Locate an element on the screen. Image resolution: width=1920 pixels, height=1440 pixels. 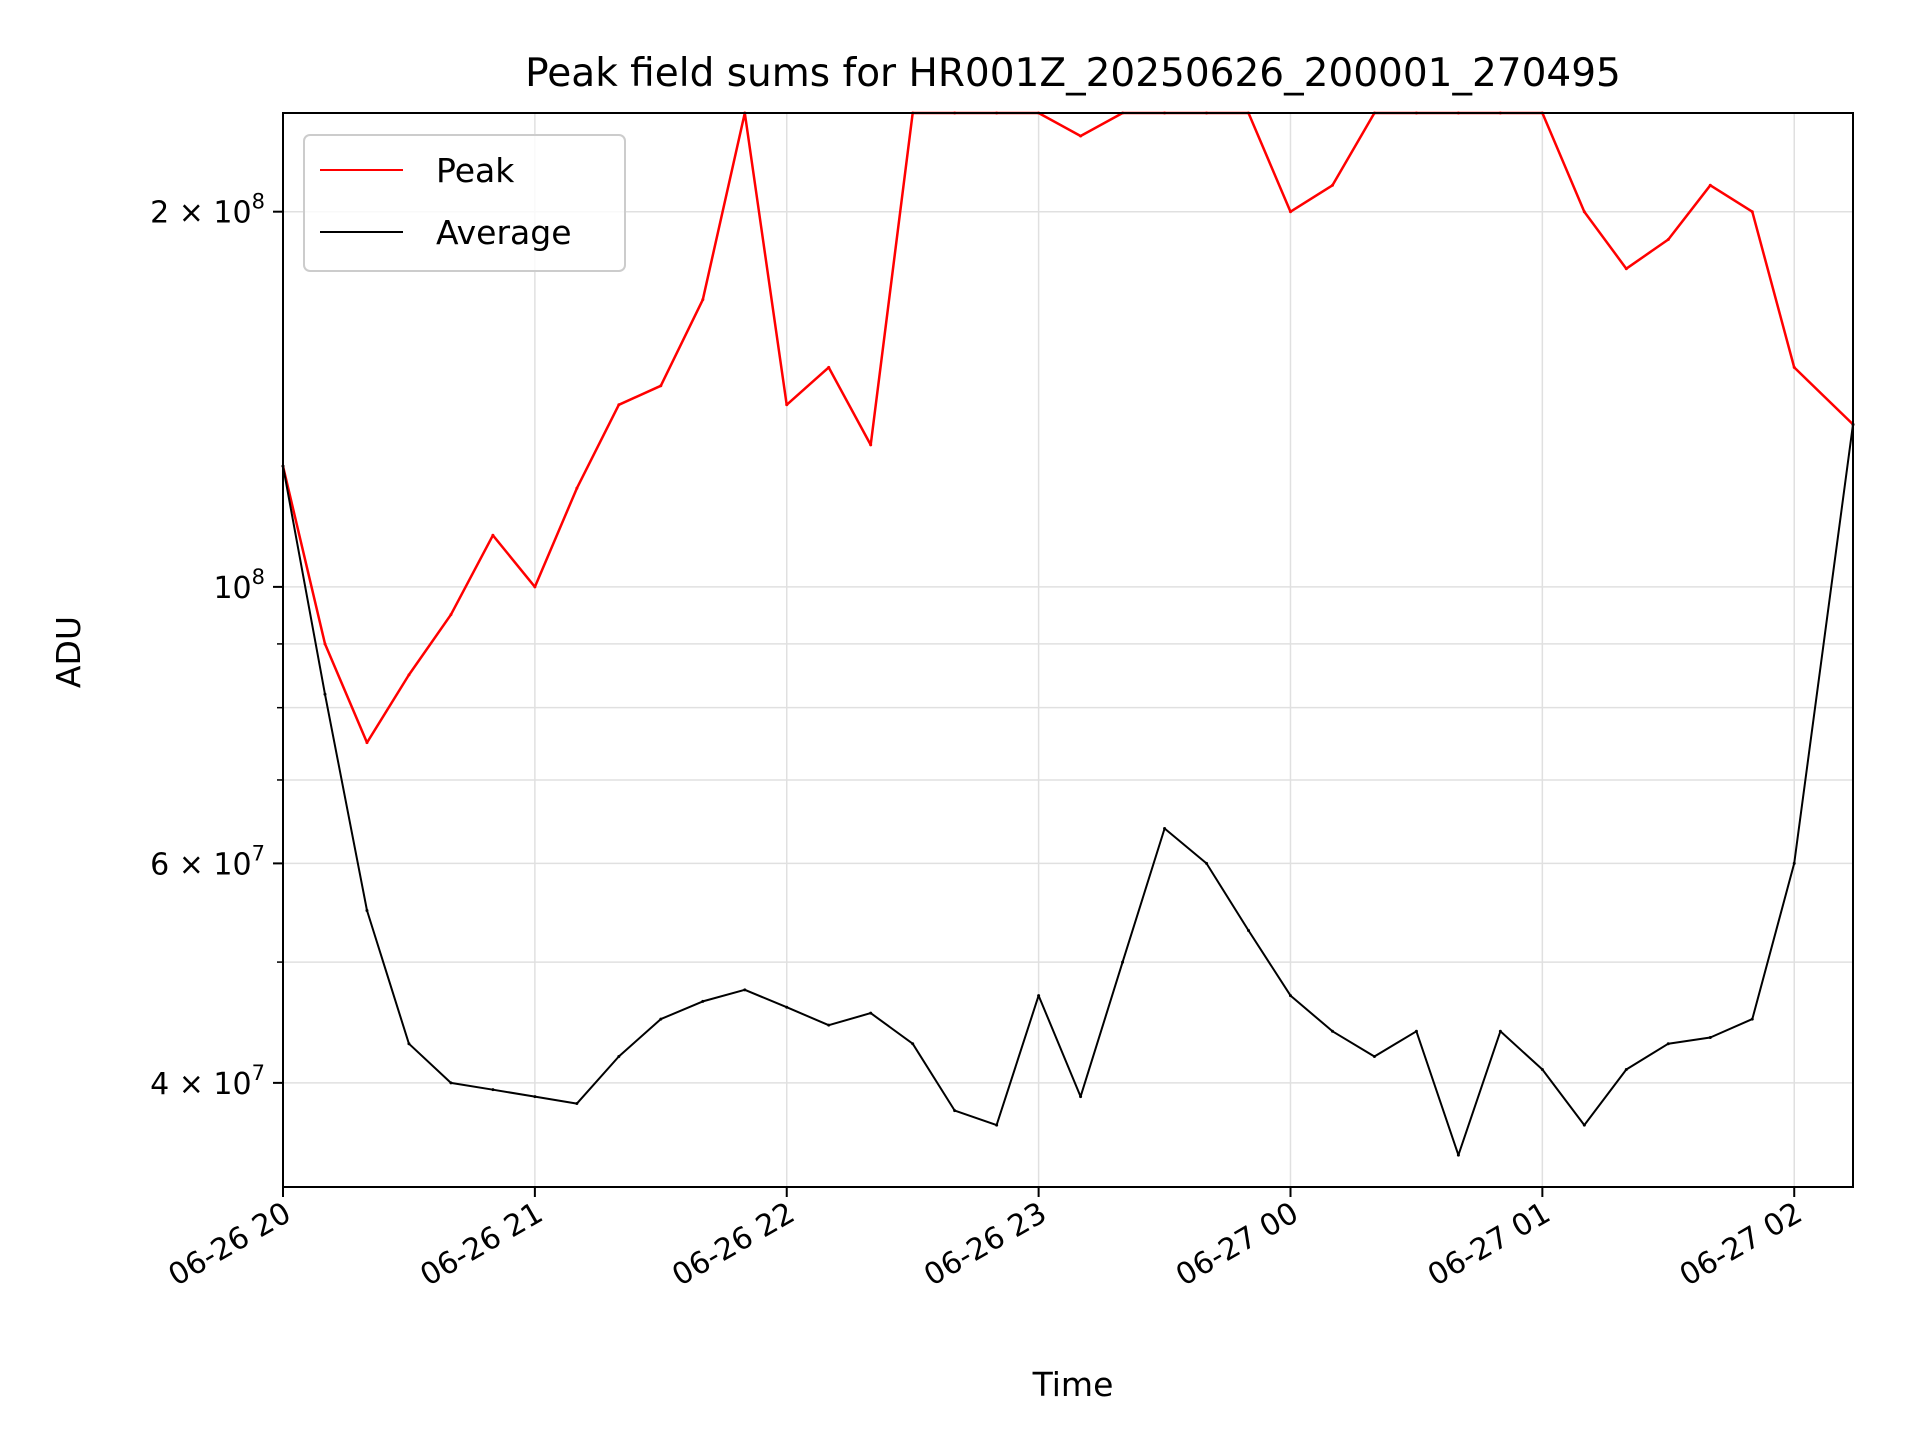
y-tick-label-3: 2 × 108 is located at coordinates (207, 210).